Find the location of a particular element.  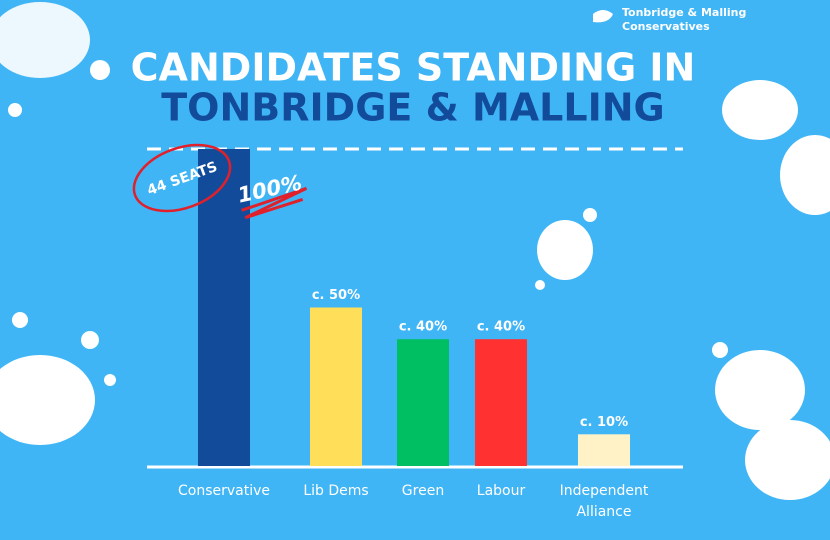

x-tick-label: Independent Alliance is located at coordinates (604, 501).